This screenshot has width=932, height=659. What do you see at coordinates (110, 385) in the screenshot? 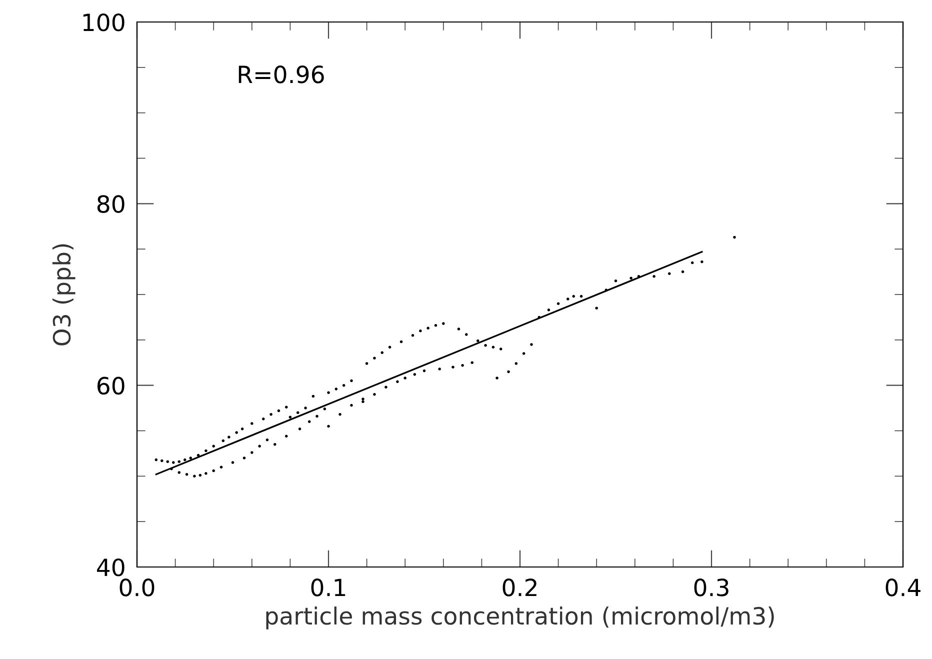
I see `y-tick-label: 60` at bounding box center [110, 385].